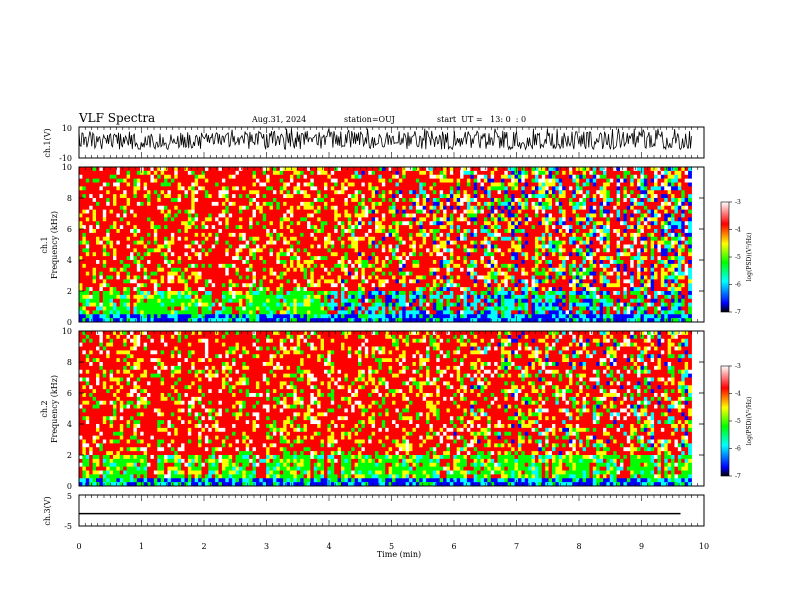 Image resolution: width=792 pixels, height=612 pixels. What do you see at coordinates (385, 139) in the screenshot?
I see `ch1-waveform-trace` at bounding box center [385, 139].